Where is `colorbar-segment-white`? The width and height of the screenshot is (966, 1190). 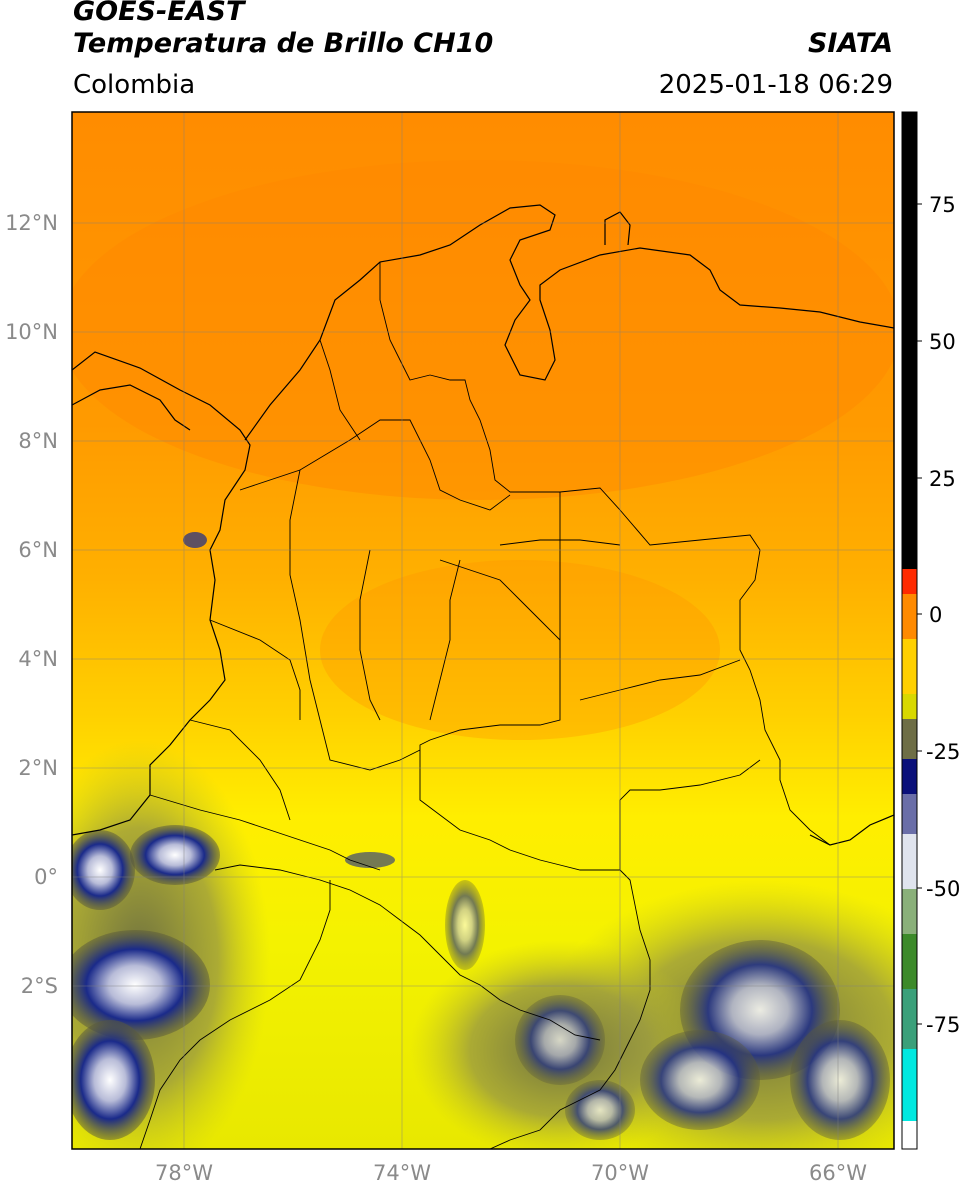
colorbar-segment-white is located at coordinates (909, 861).